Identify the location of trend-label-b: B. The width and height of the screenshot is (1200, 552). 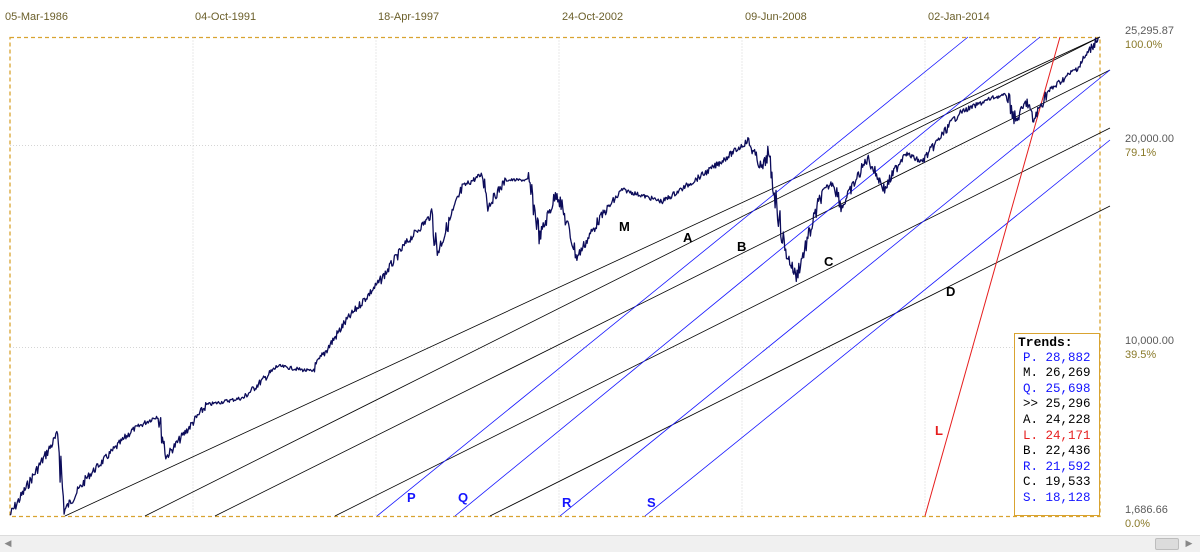
(741, 246).